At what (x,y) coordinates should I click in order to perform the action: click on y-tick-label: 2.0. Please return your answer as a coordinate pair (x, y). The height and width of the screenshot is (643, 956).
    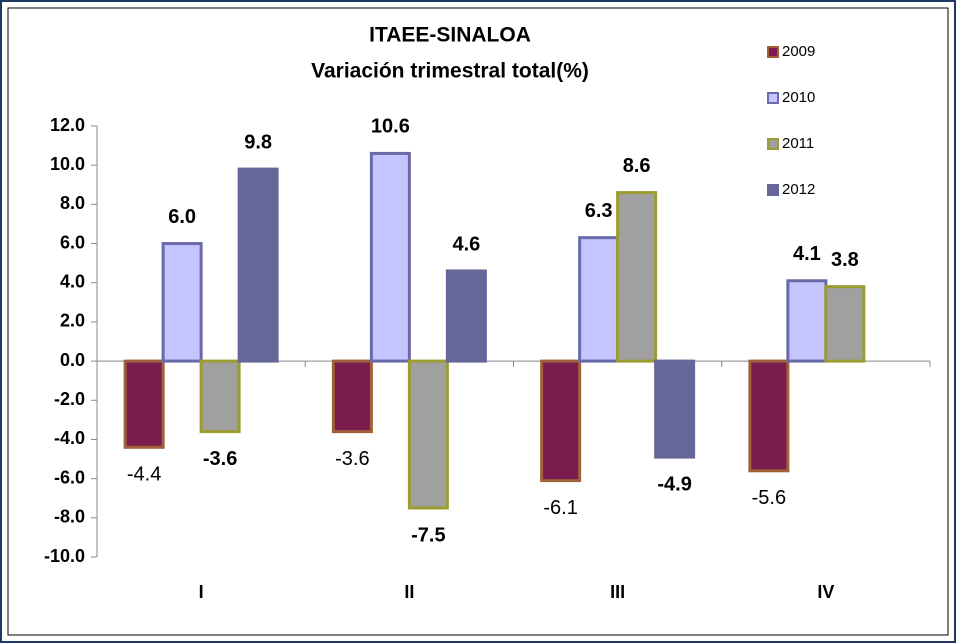
    Looking at the image, I should click on (72, 321).